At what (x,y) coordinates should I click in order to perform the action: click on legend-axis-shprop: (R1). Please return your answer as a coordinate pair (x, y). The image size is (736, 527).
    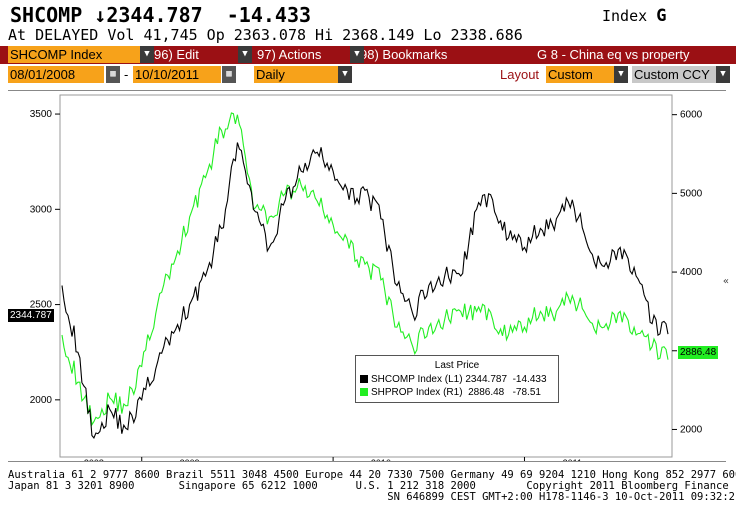
    Looking at the image, I should click on (453, 392).